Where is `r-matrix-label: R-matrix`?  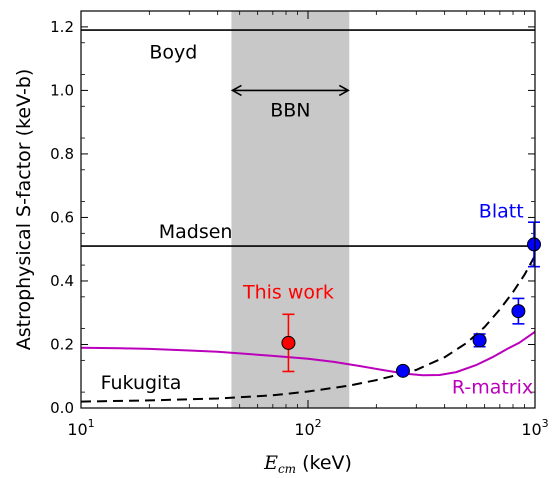
r-matrix-label: R-matrix is located at coordinates (492, 388).